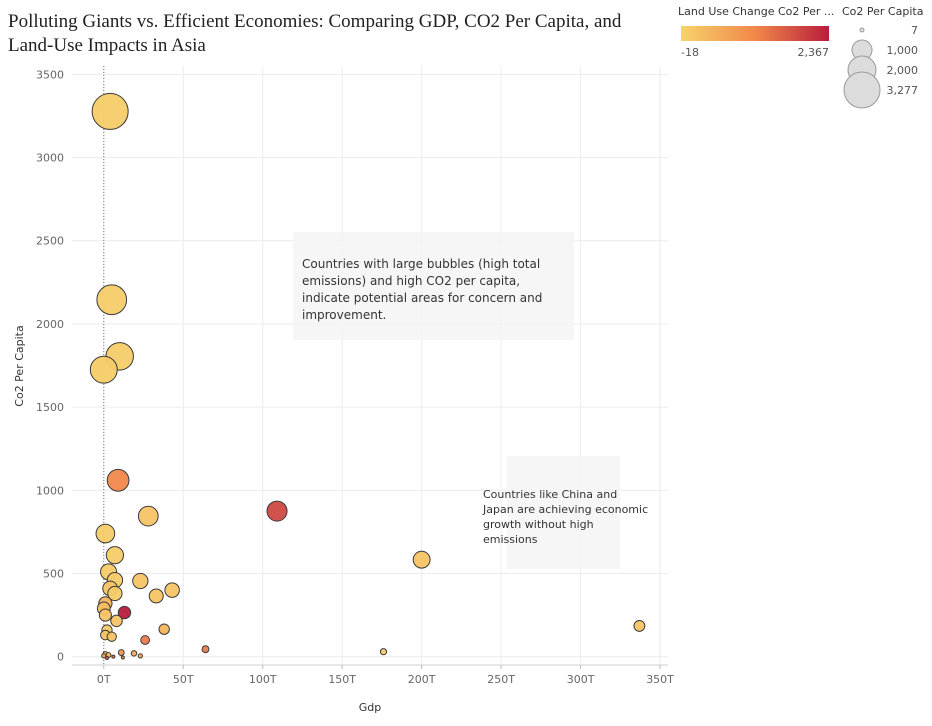 The image size is (932, 726). Describe the element at coordinates (50, 74) in the screenshot. I see `y-tick-label: 3500` at that location.